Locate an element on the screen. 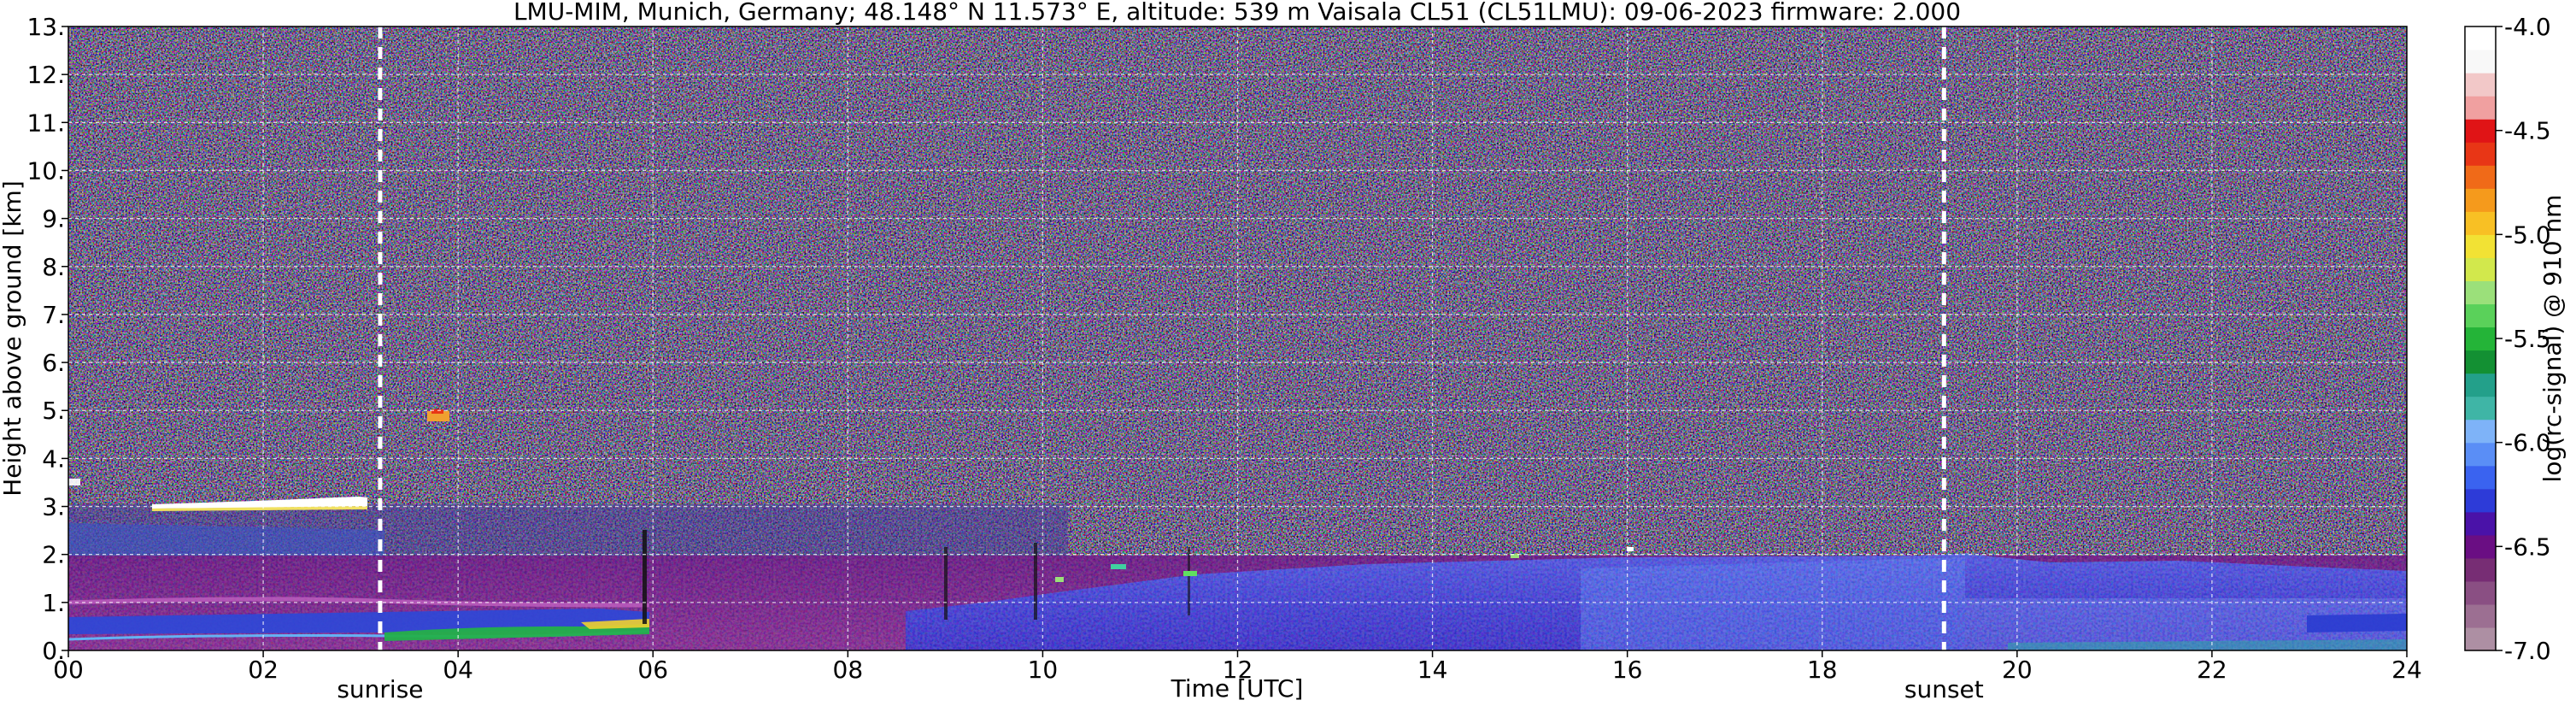  x-tick-label: 14 is located at coordinates (1432, 670).